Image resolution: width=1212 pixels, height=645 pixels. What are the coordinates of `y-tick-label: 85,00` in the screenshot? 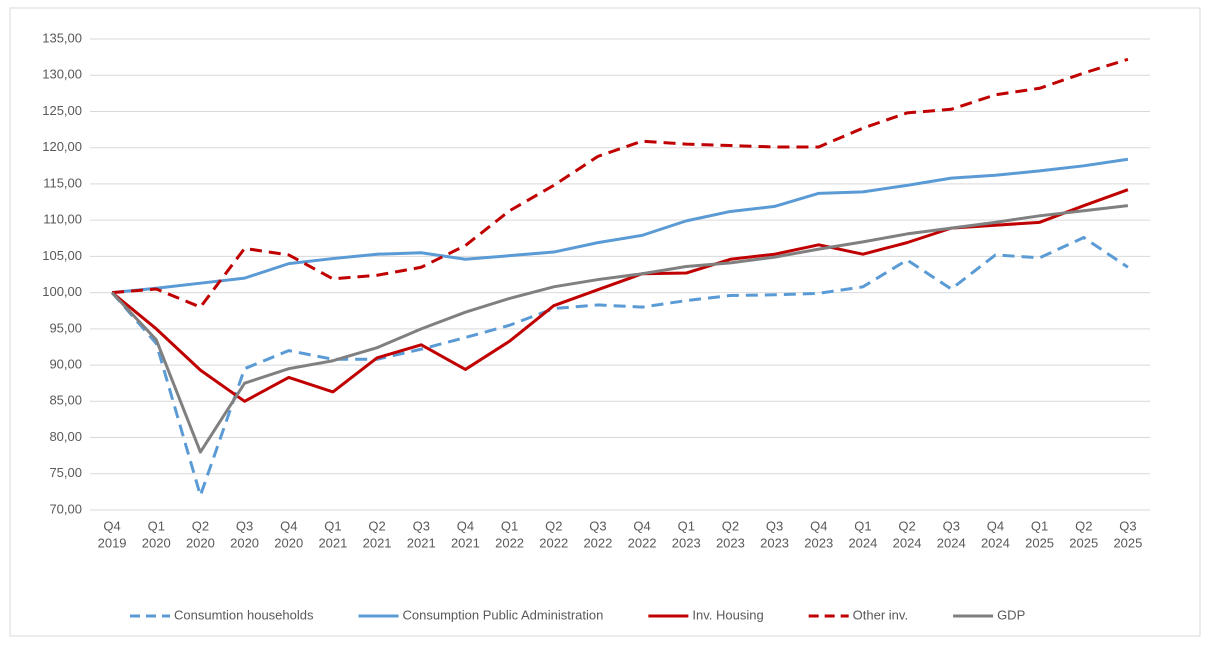 It's located at (65, 400).